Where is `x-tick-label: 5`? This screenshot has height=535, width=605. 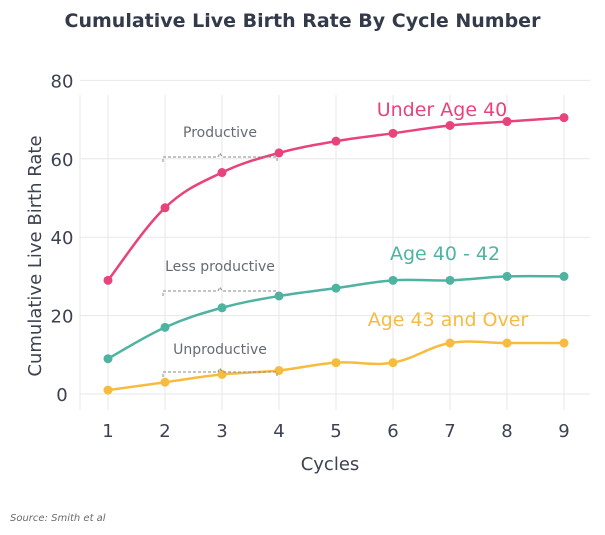
x-tick-label: 5 is located at coordinates (335, 431).